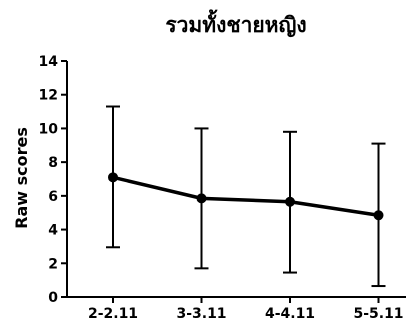  Describe the element at coordinates (113, 314) in the screenshot. I see `x-tick-label: 2-2.11` at that location.